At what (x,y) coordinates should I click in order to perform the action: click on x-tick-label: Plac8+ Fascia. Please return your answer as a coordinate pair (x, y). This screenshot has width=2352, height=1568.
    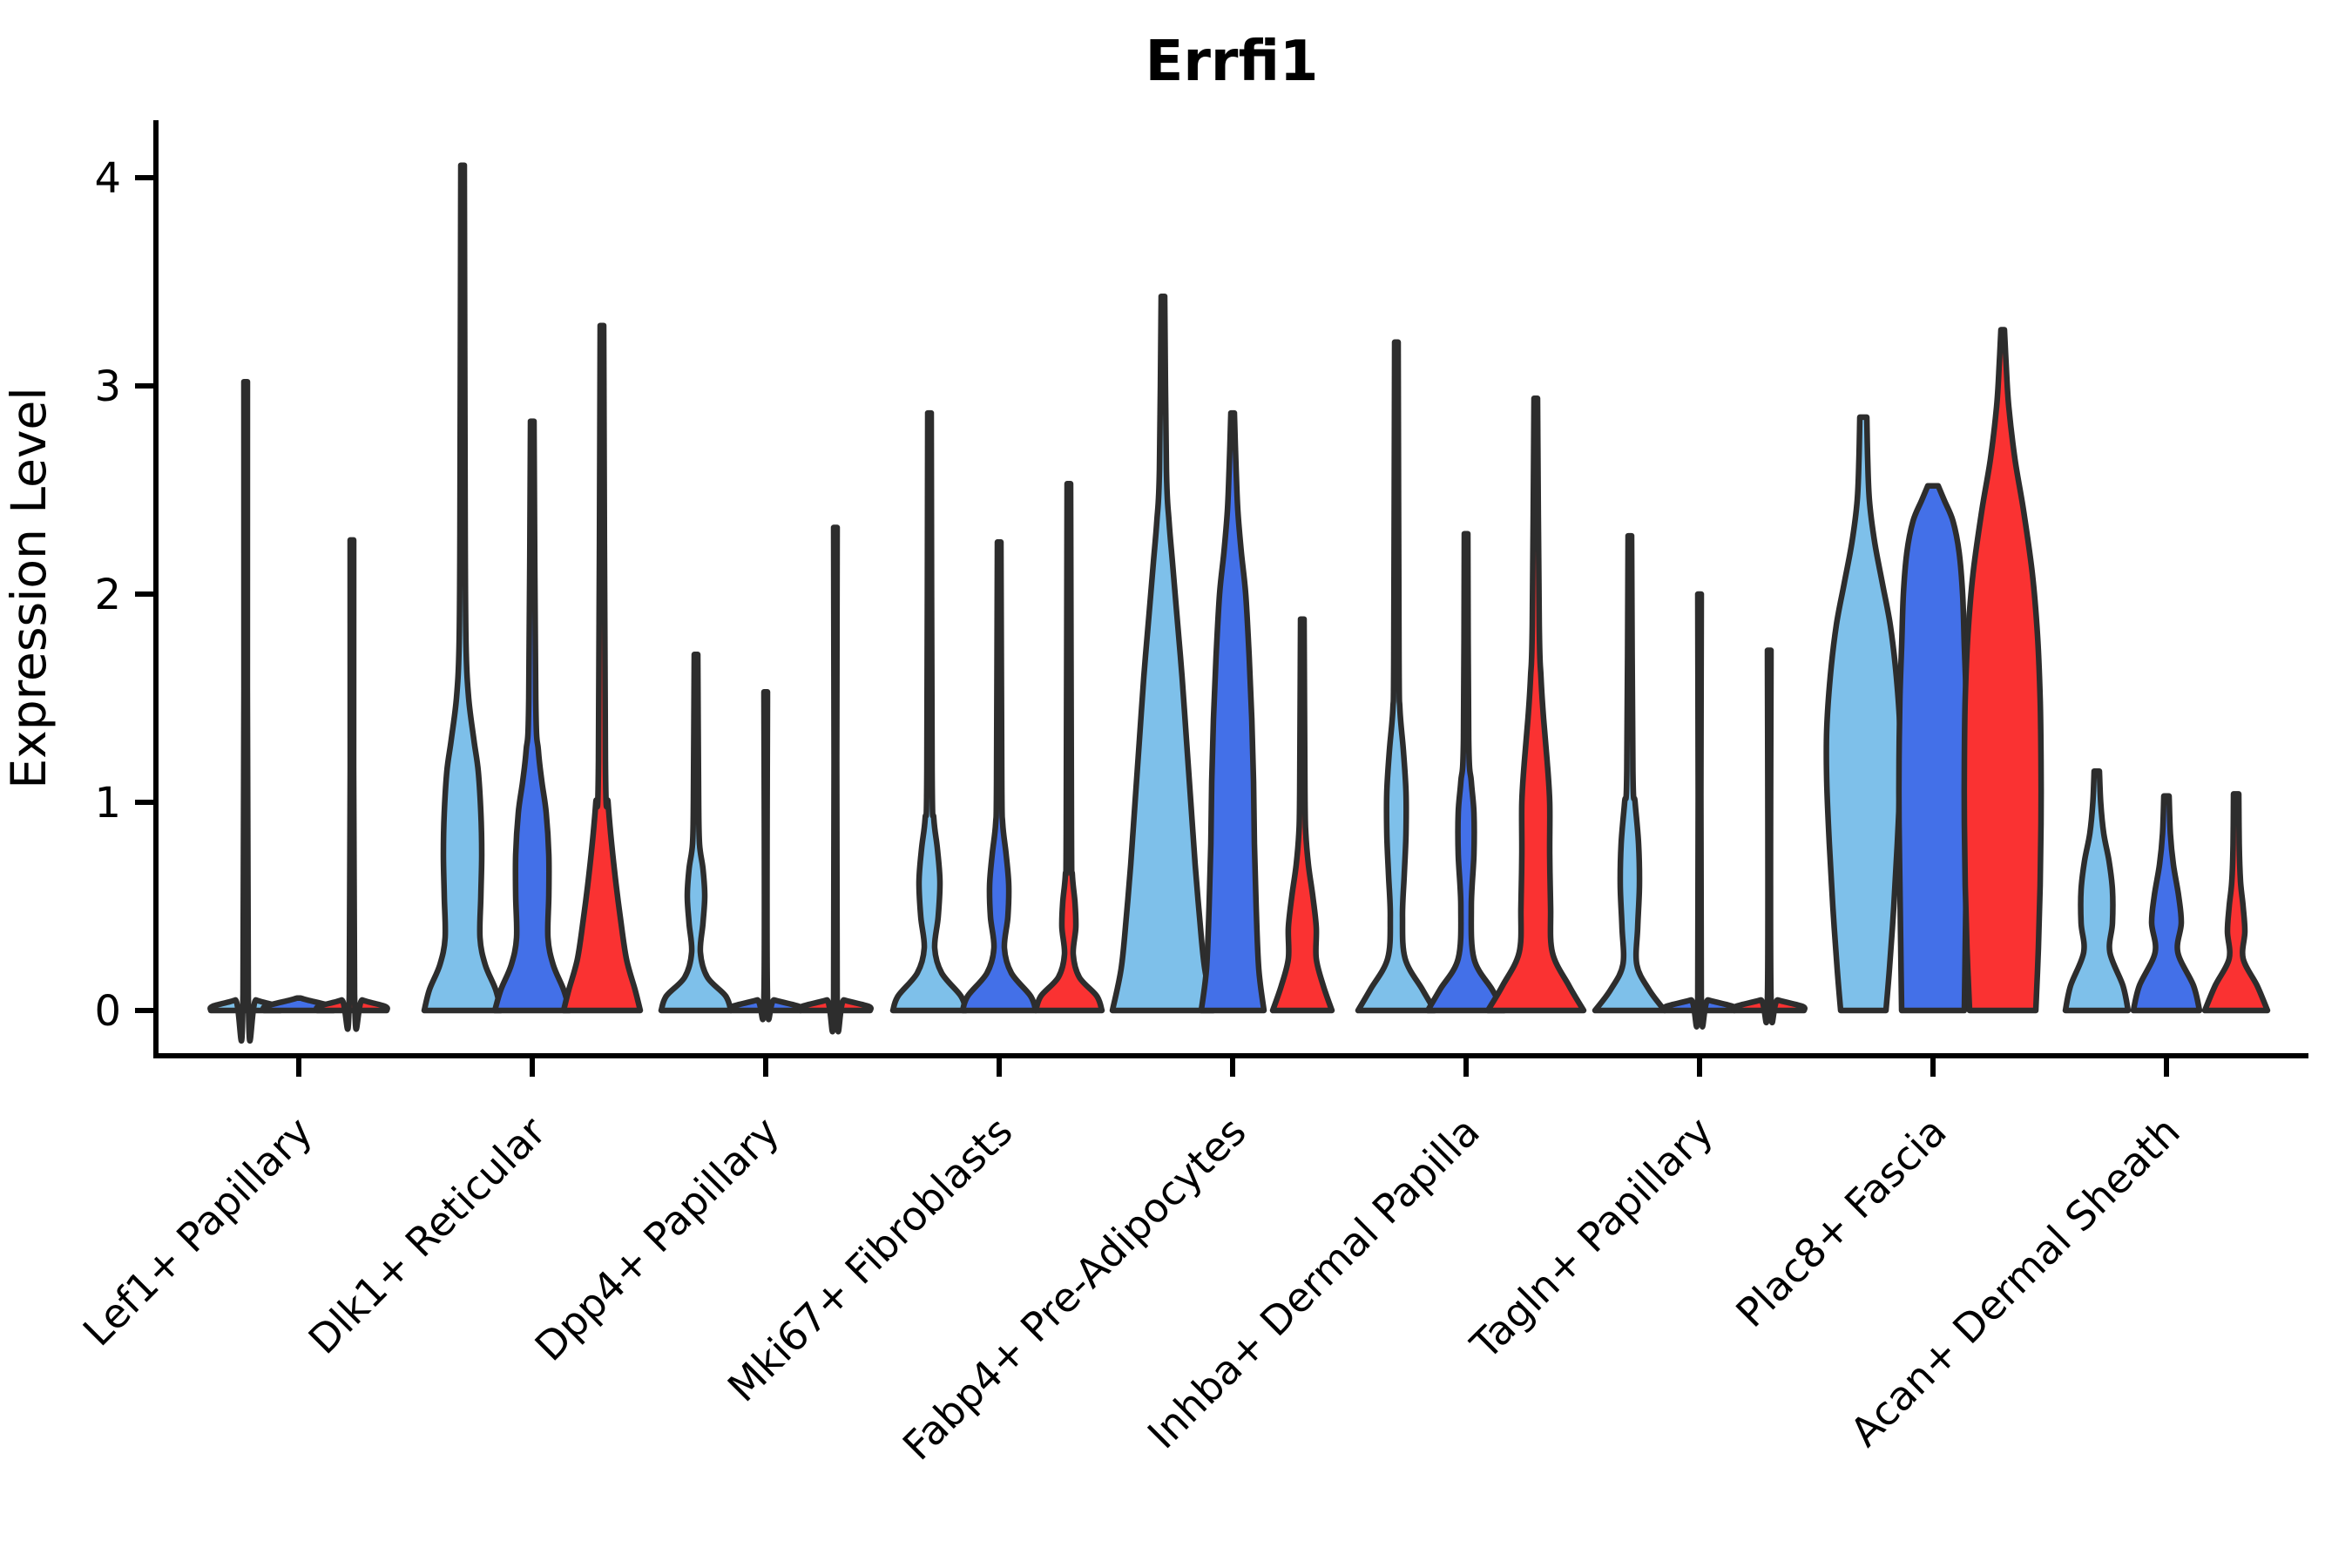
    Looking at the image, I should click on (1841, 1222).